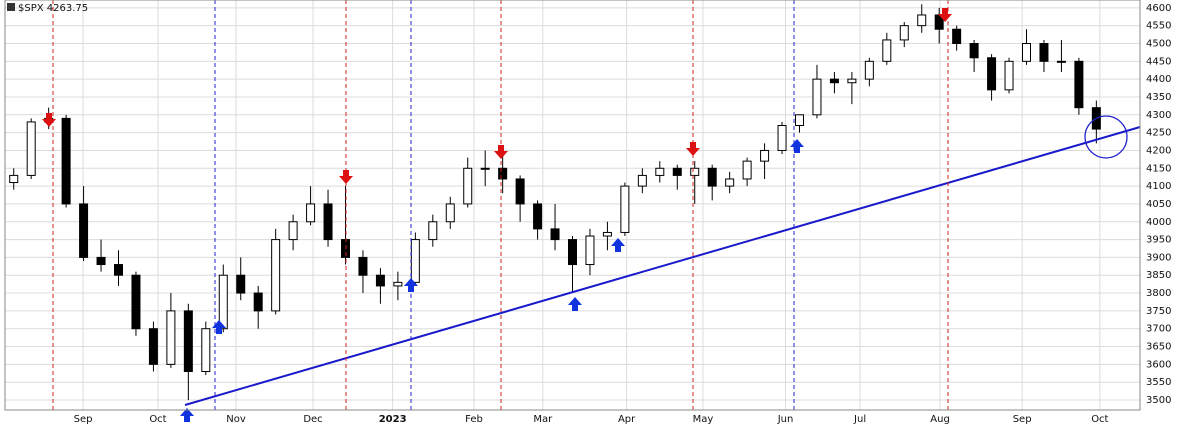 Image resolution: width=1187 pixels, height=437 pixels. What do you see at coordinates (1158, 222) in the screenshot?
I see `y-tick-label: 4000` at bounding box center [1158, 222].